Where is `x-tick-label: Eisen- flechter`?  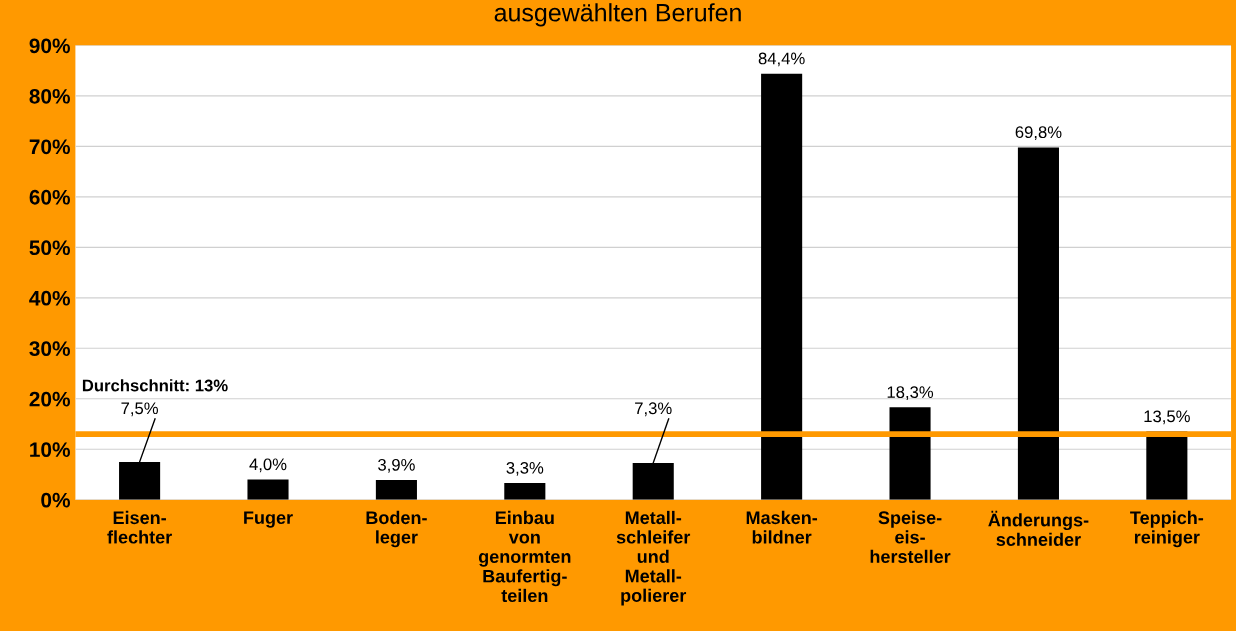
x-tick-label: Eisen- flechter is located at coordinates (139, 527).